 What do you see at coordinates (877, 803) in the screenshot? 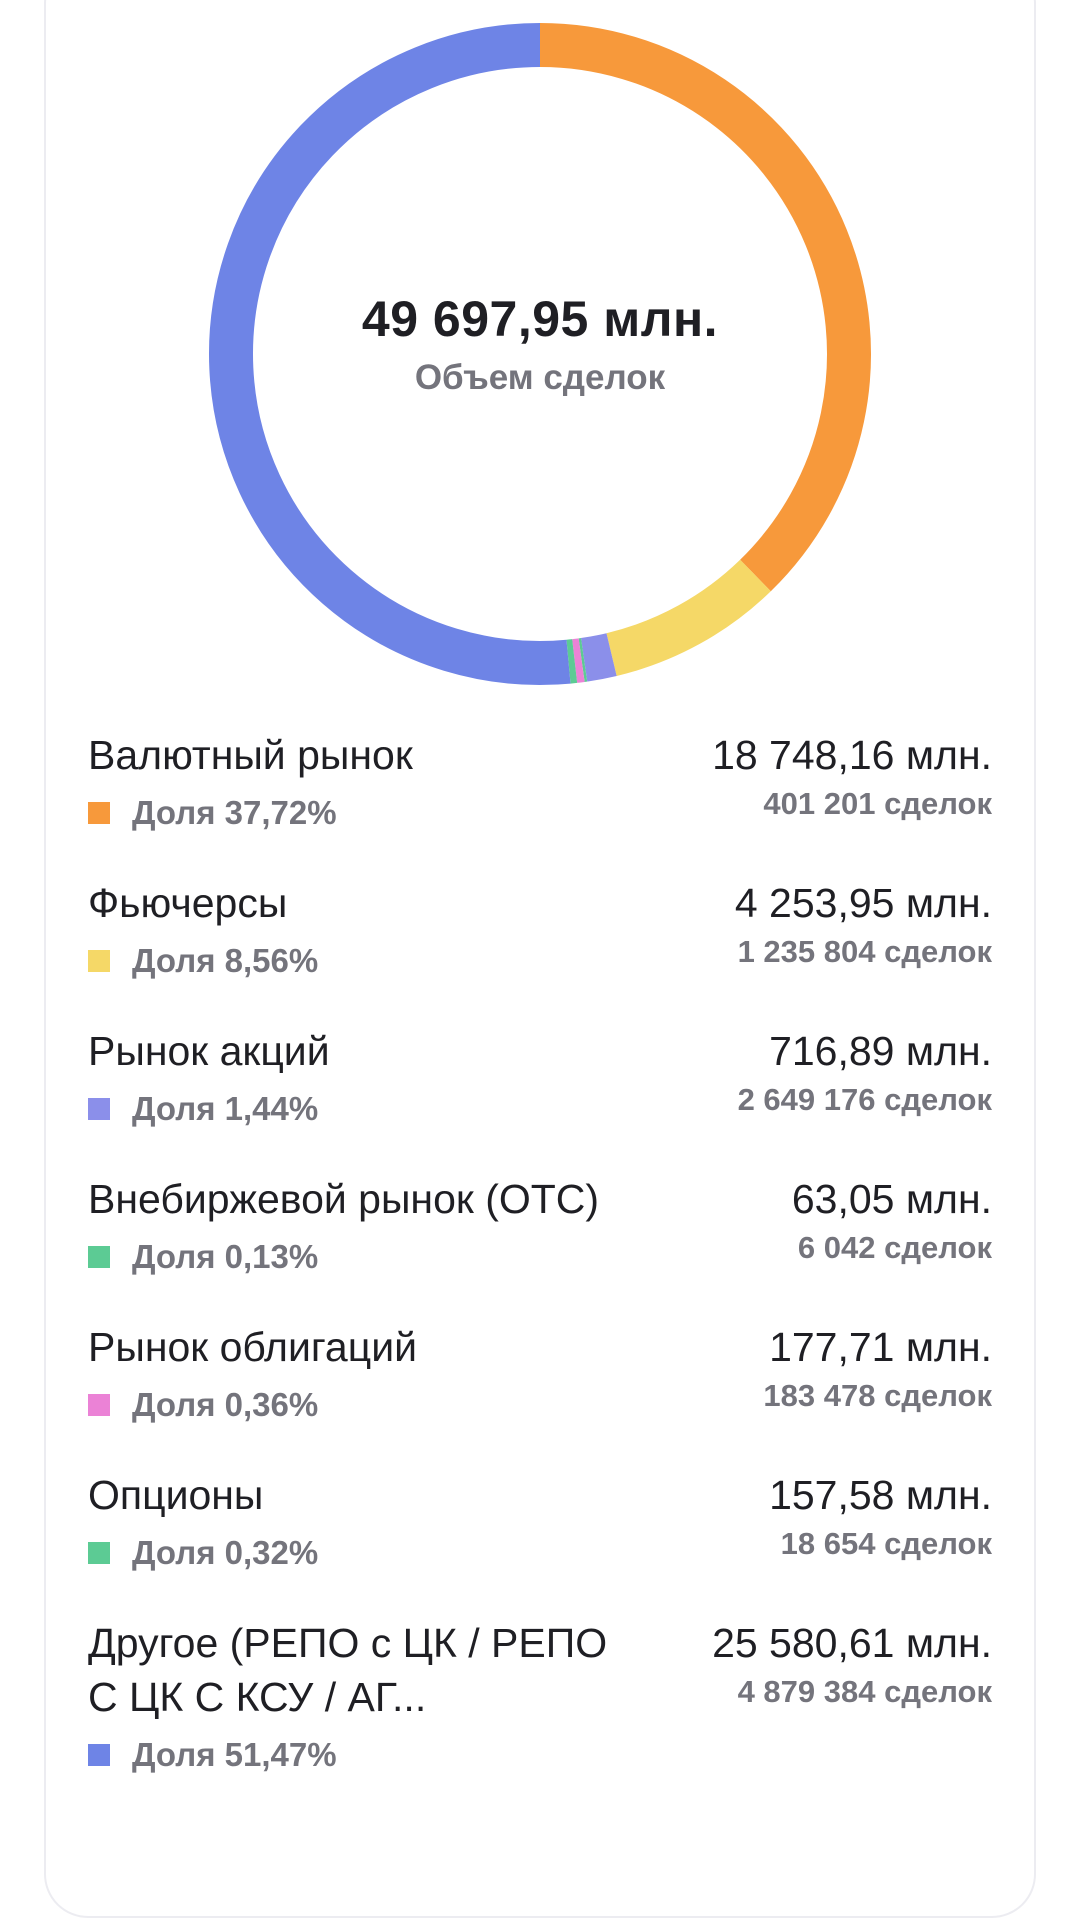
I see `legend-deals: 401 201 сделок` at bounding box center [877, 803].